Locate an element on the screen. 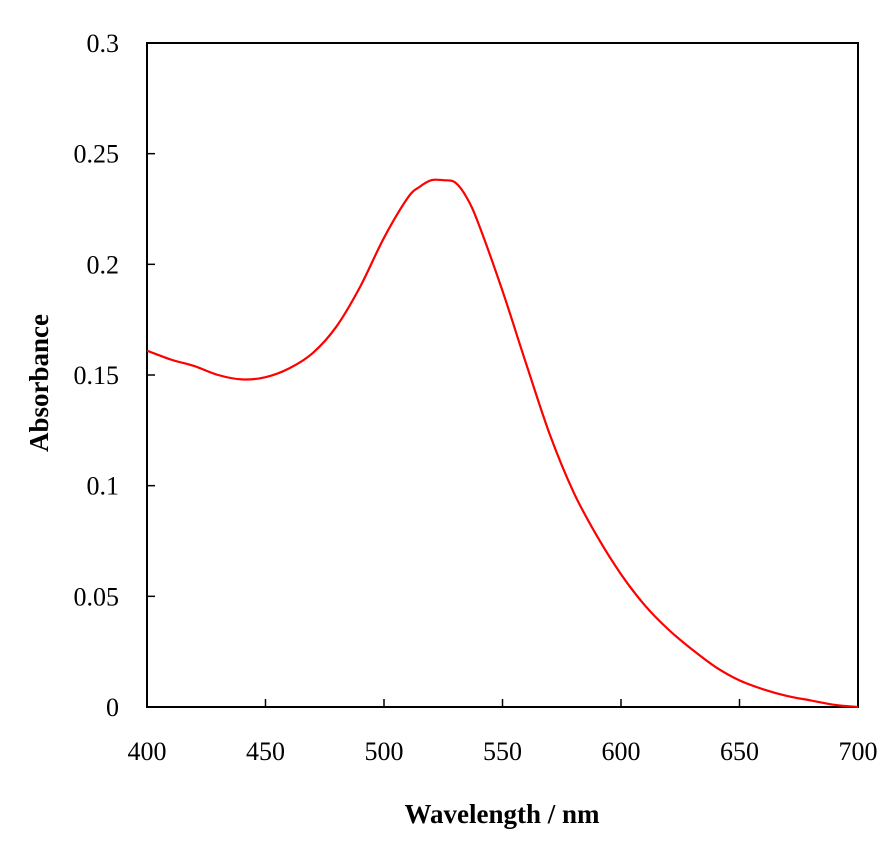 The image size is (893, 862). y-axis-title: Absorbance is located at coordinates (39, 383).